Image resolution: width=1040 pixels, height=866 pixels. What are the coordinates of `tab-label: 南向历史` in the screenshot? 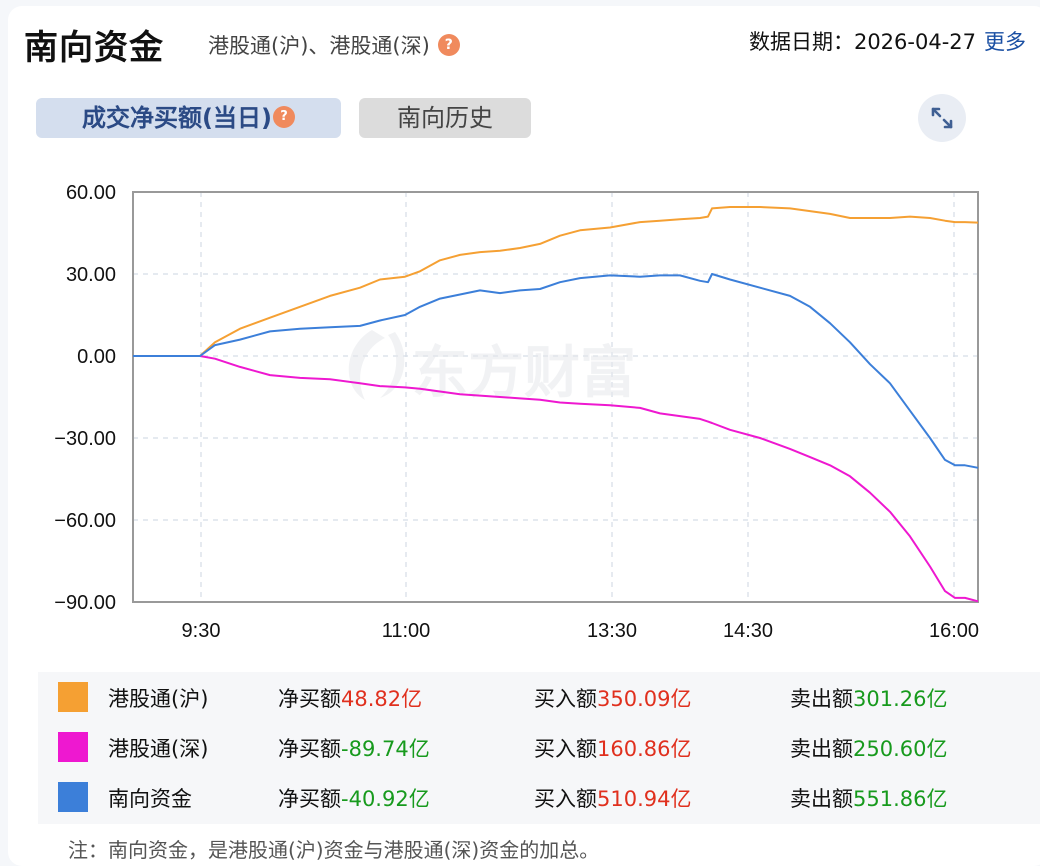 It's located at (445, 118).